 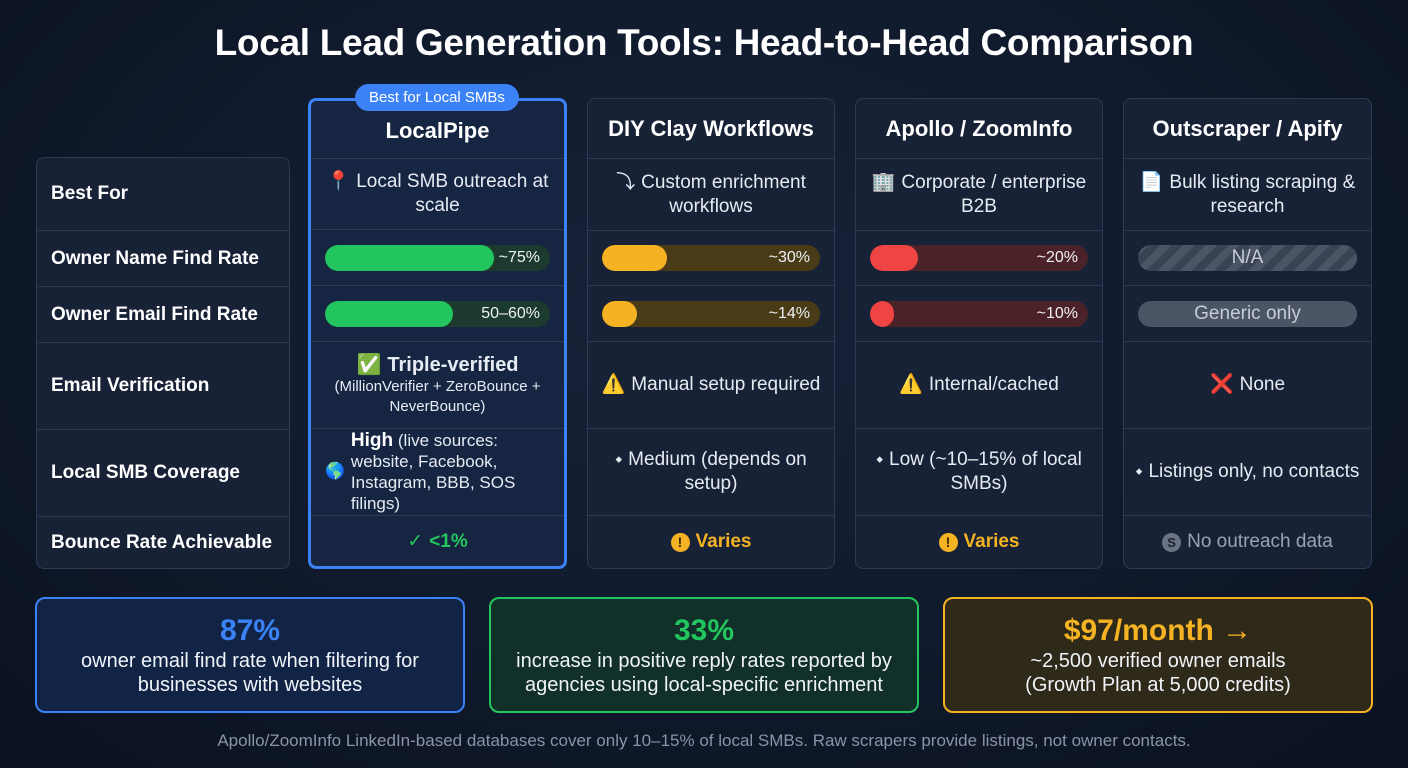 I want to click on verification-cell: ❌ None, so click(x=1247, y=385).